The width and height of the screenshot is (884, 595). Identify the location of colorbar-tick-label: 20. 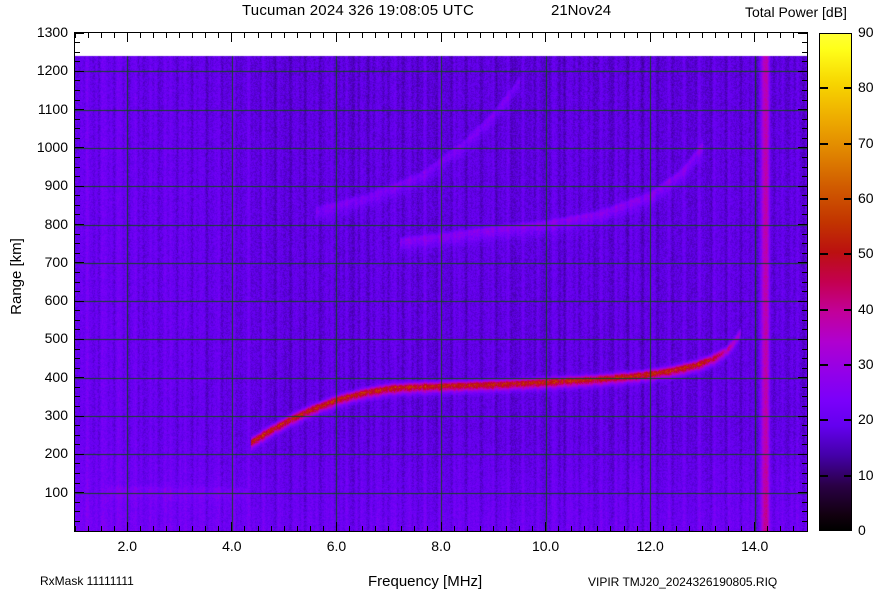
(866, 419).